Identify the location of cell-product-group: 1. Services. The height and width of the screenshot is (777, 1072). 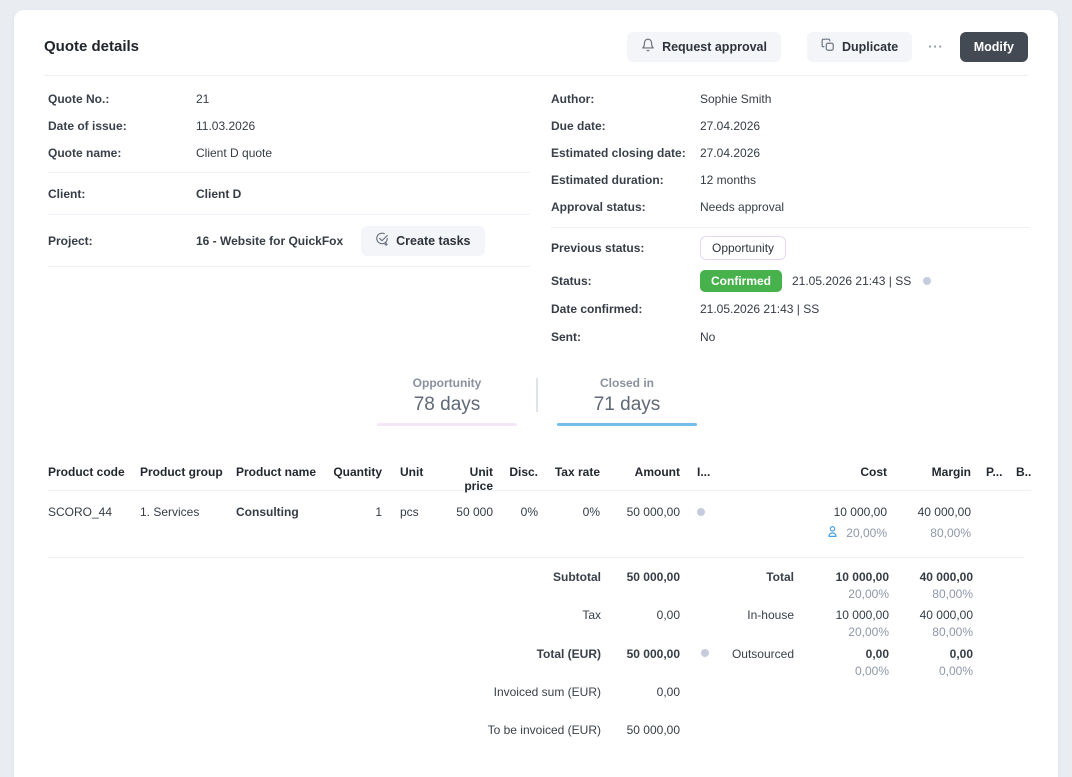
(170, 512).